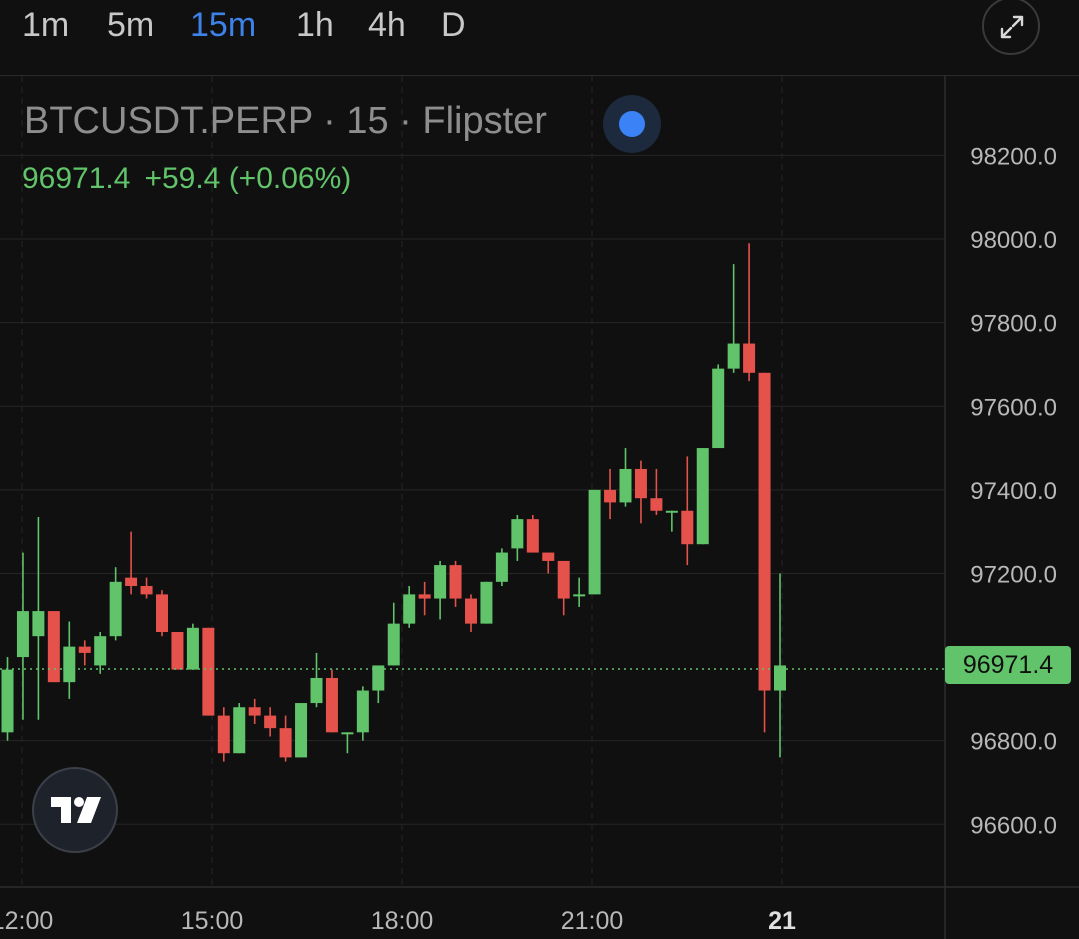 The height and width of the screenshot is (939, 1079). I want to click on y-tick-label: 97400.0, so click(1013, 491).